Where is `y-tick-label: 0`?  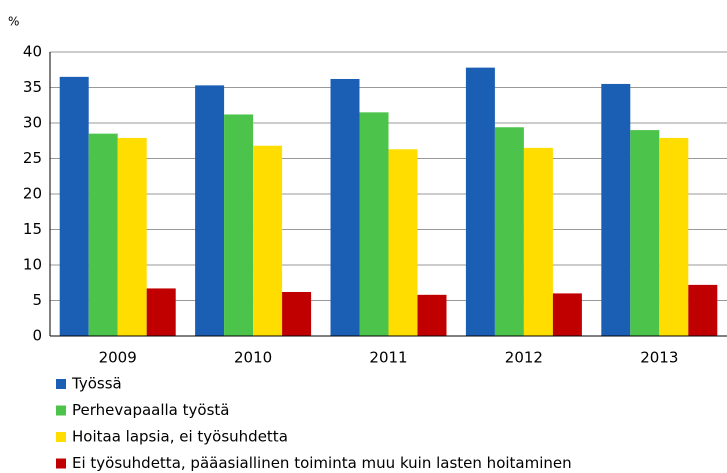 y-tick-label: 0 is located at coordinates (37, 336).